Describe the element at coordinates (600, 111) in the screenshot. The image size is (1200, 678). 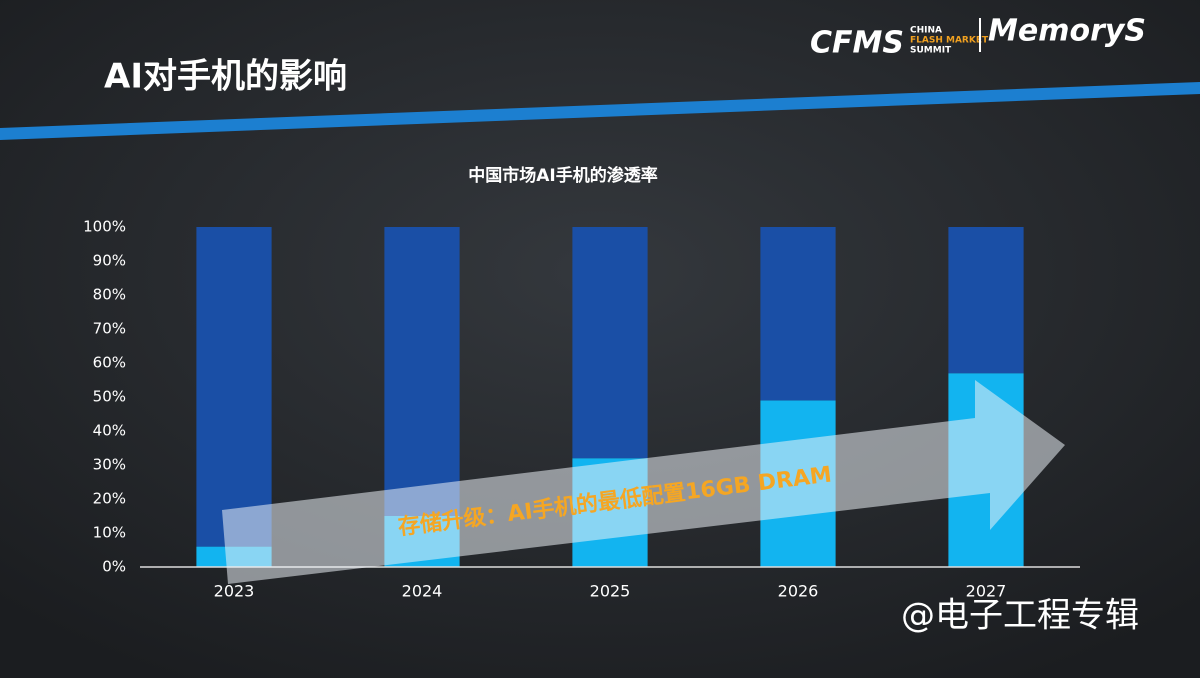
I see `header-stripe` at that location.